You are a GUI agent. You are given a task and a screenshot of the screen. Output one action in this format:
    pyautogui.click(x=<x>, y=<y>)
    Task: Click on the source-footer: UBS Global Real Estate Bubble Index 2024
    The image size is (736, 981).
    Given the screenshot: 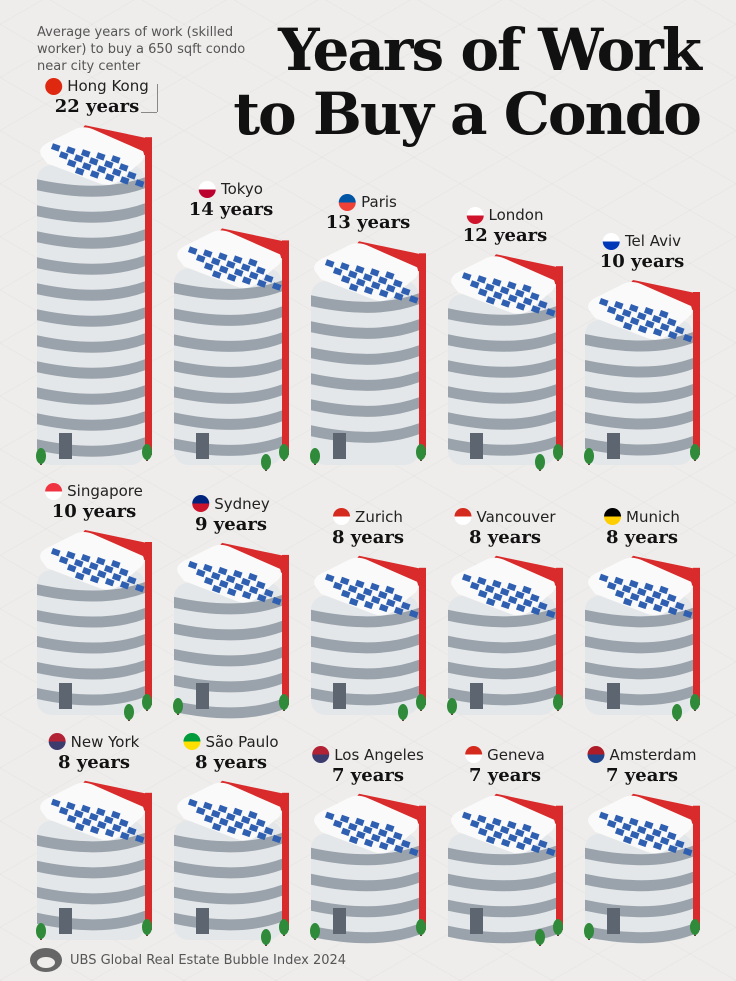 What is the action you would take?
    pyautogui.click(x=188, y=960)
    